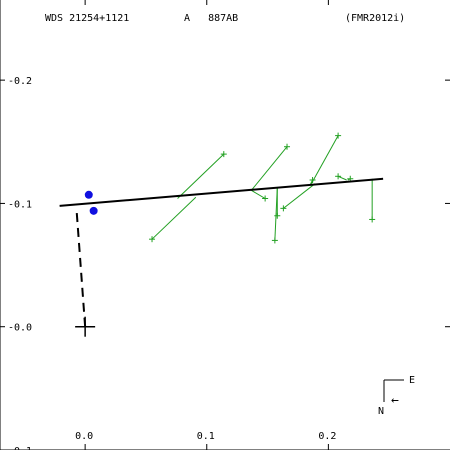  What do you see at coordinates (81, 268) in the screenshot?
I see `primary-connector-line` at bounding box center [81, 268].